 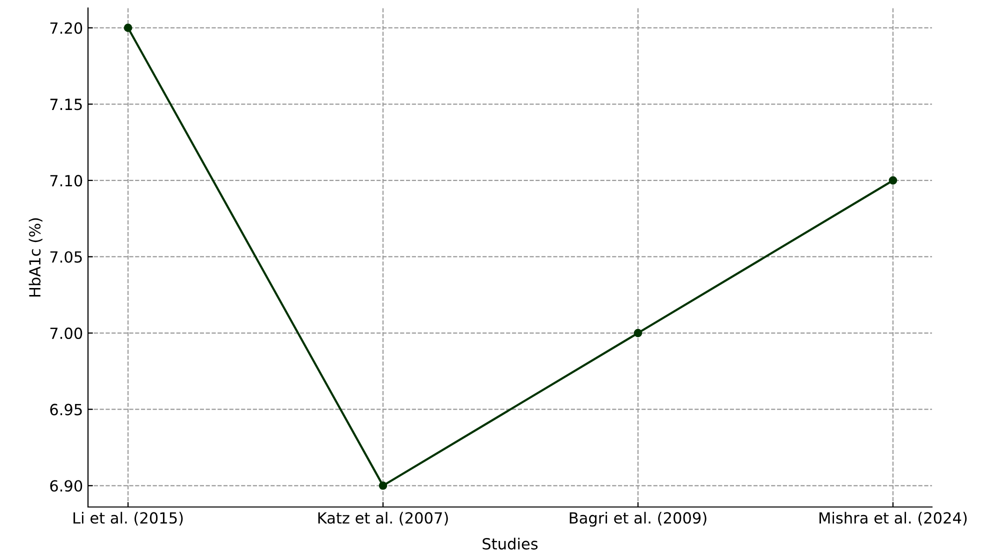 I want to click on y-axis-title: HbA1c (%), so click(x=35, y=257).